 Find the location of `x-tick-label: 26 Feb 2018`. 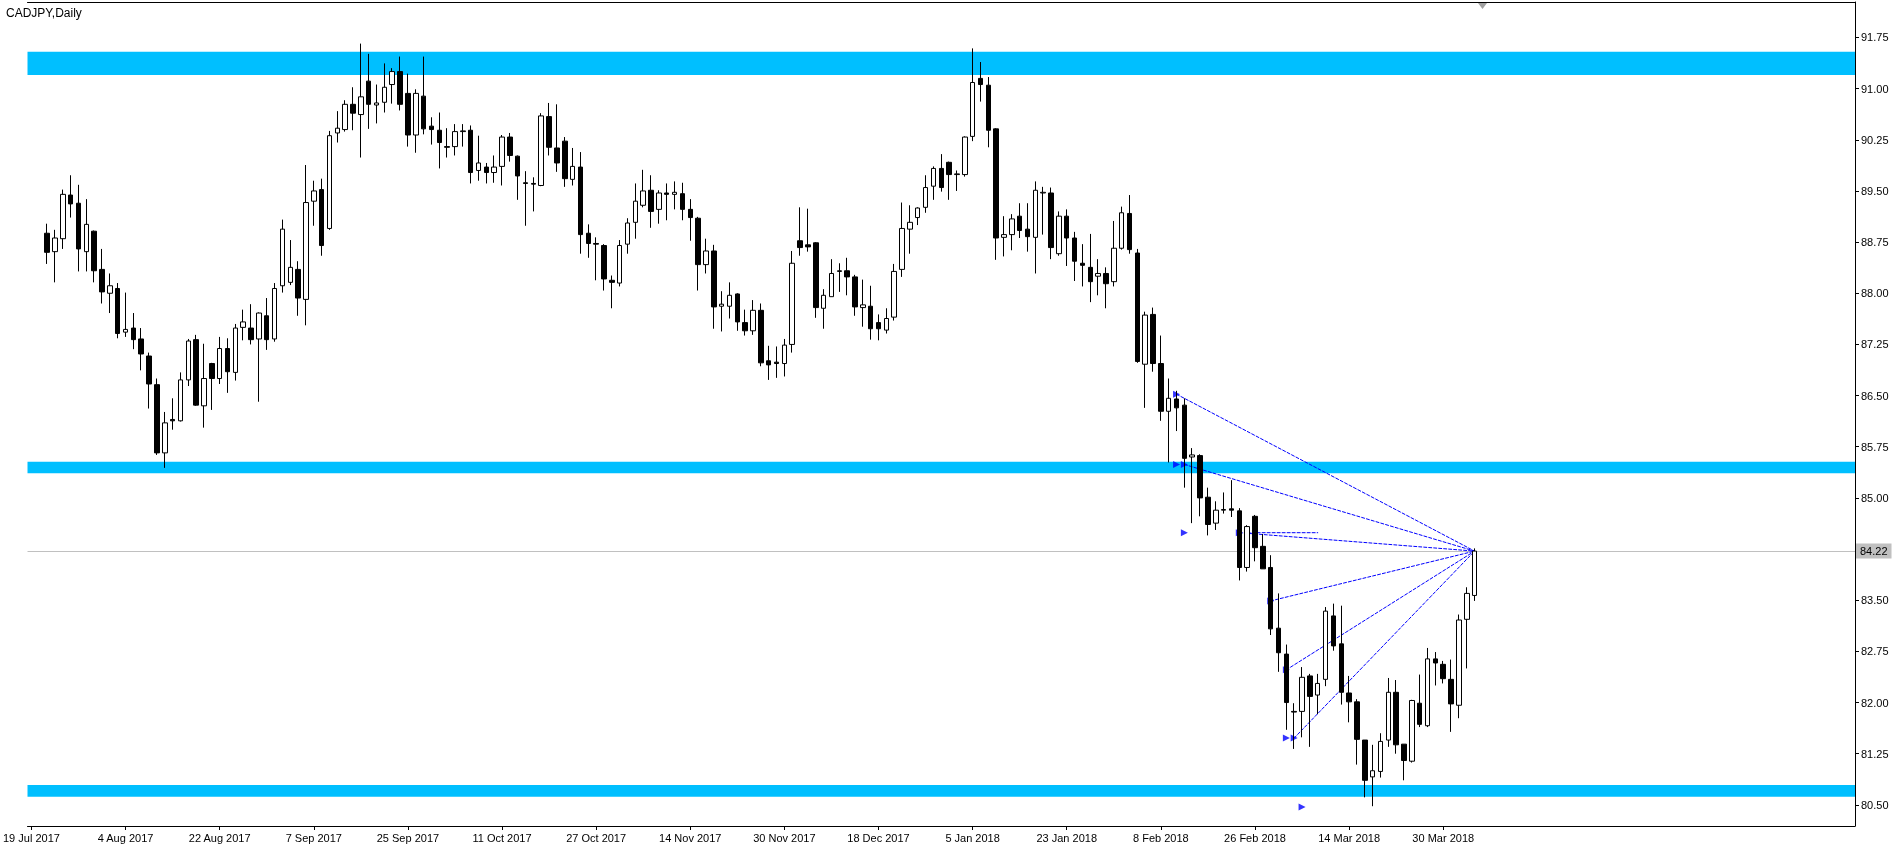

x-tick-label: 26 Feb 2018 is located at coordinates (1255, 837).